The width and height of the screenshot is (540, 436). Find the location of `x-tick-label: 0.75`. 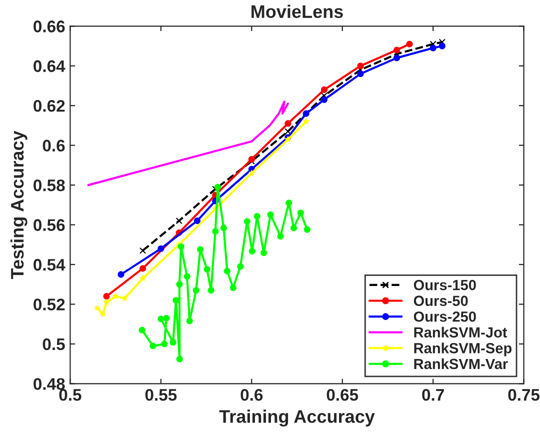

x-tick-label: 0.75 is located at coordinates (524, 394).